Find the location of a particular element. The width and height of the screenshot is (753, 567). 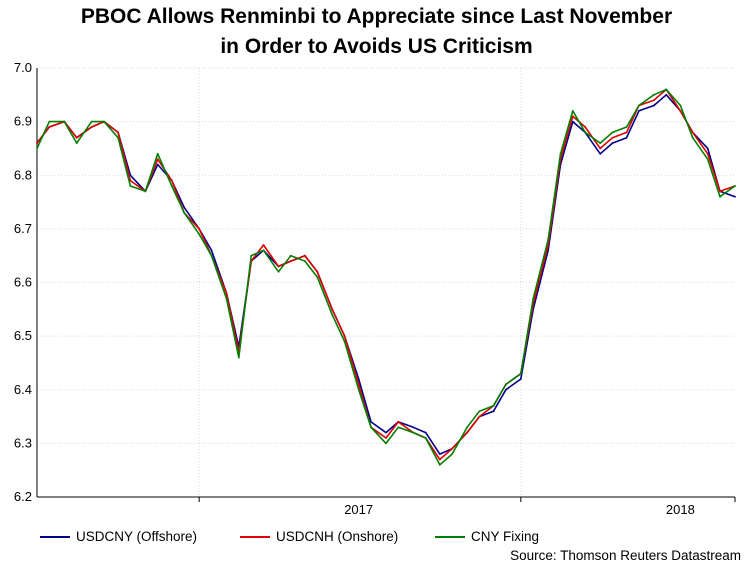

legend-swatch-usdcnh is located at coordinates (255, 537).